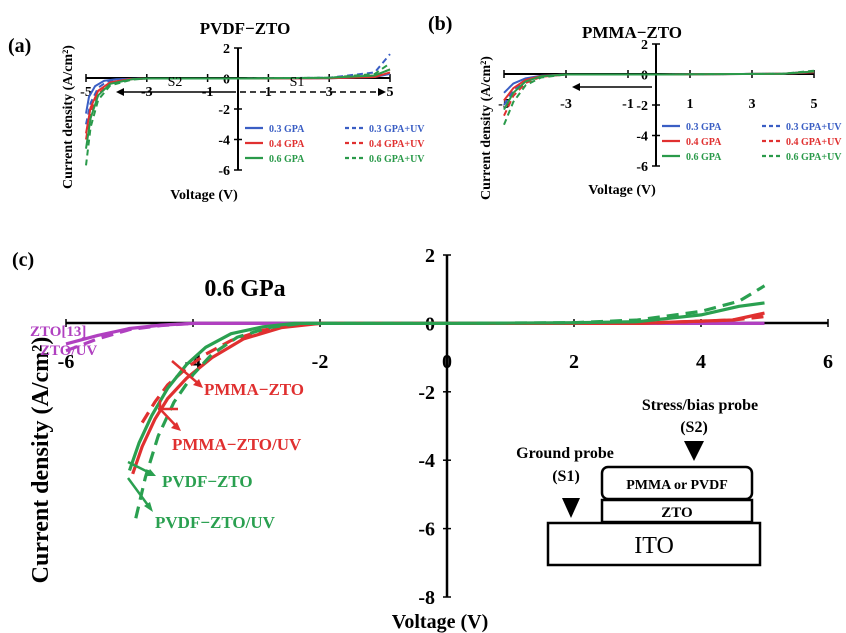  What do you see at coordinates (204, 195) in the screenshot?
I see `panel-a-xlabel: Voltage (V)` at bounding box center [204, 195].